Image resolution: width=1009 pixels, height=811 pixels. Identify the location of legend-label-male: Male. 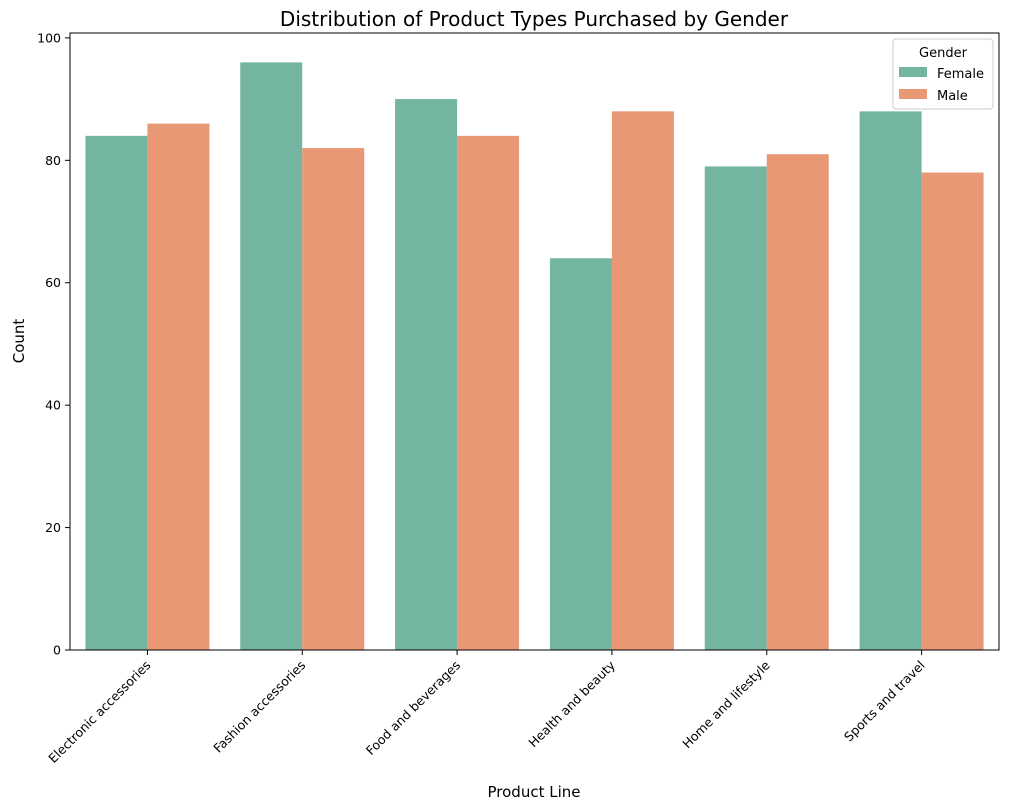
(952, 96).